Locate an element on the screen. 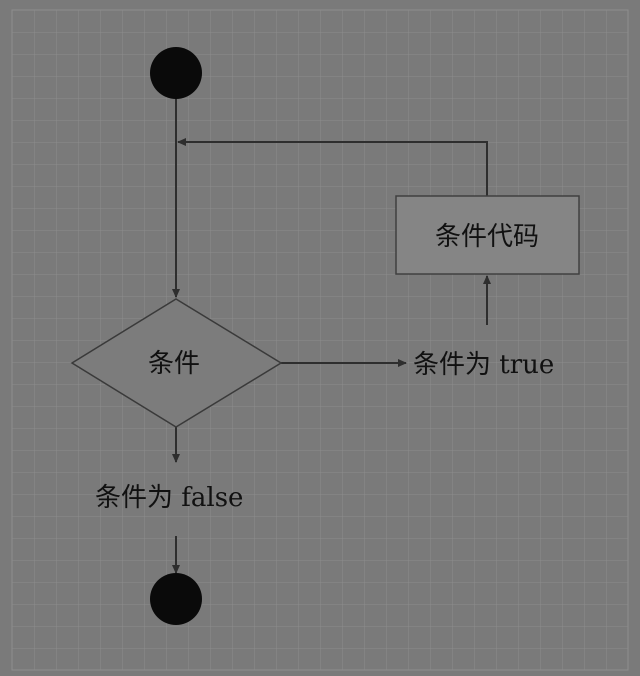 This screenshot has width=640, height=676. process-label: 条件代码 is located at coordinates (487, 237).